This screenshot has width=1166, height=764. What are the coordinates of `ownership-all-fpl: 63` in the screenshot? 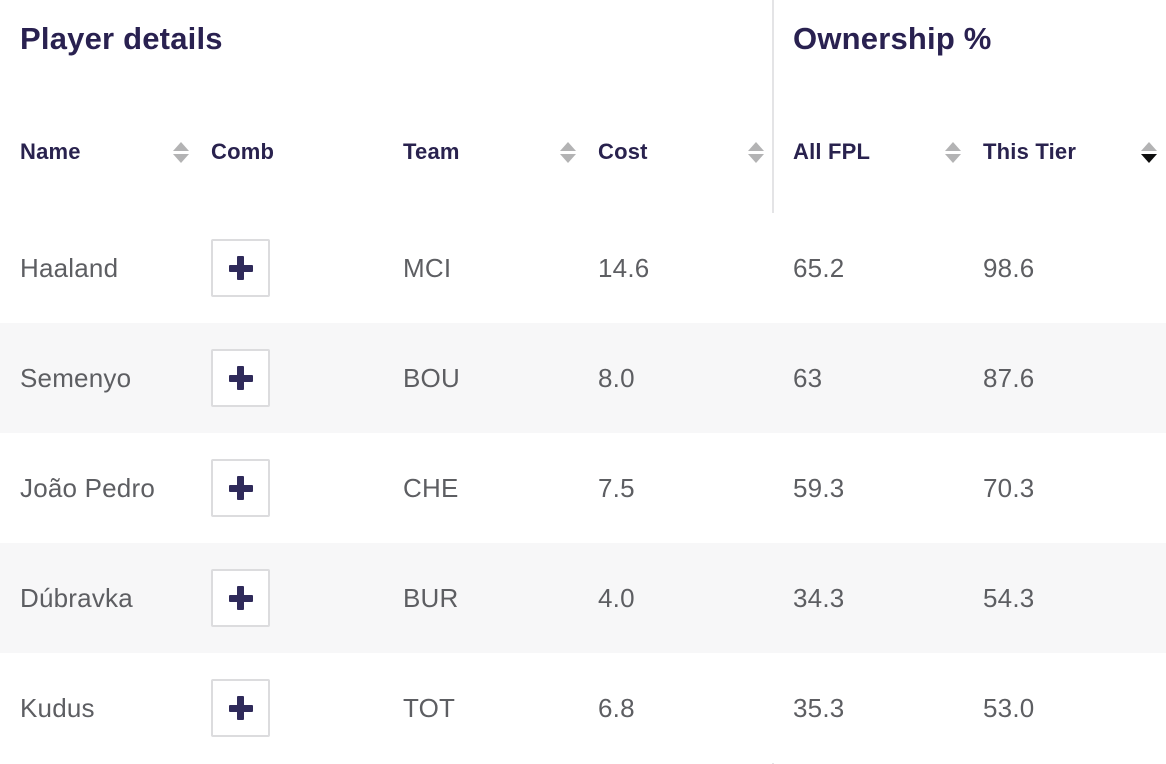 It's located at (808, 377).